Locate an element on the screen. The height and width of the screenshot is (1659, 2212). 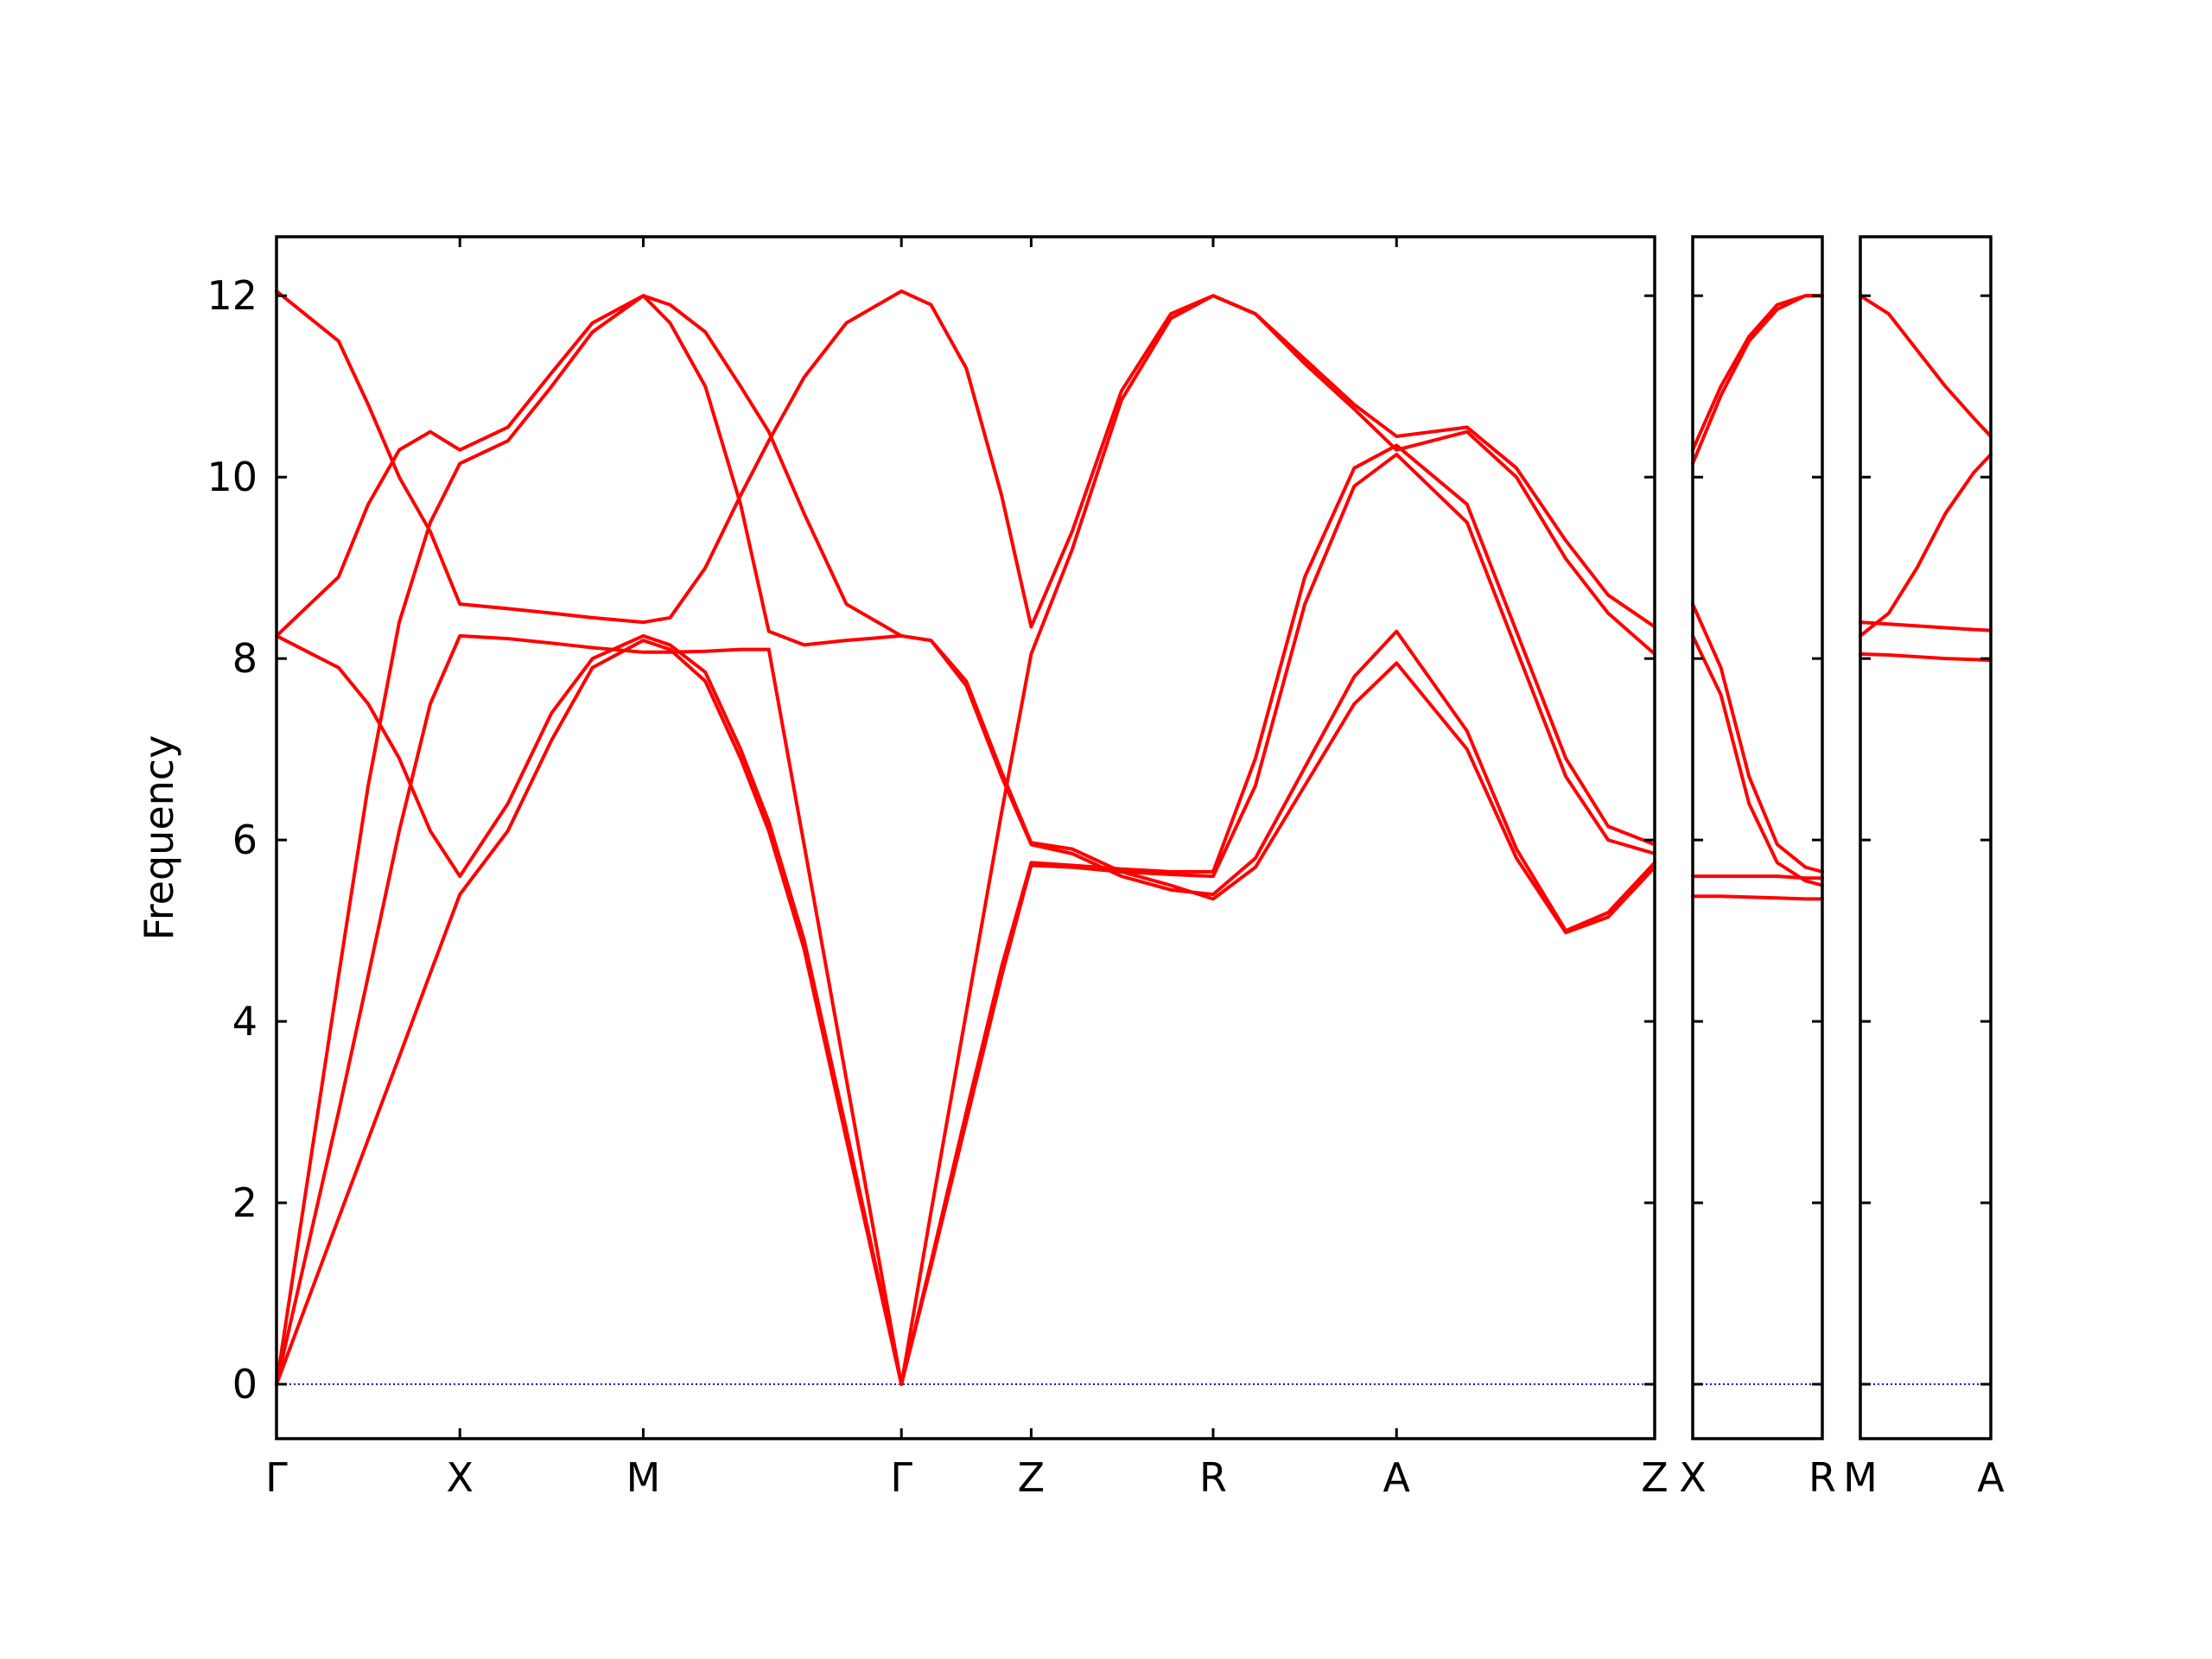
y-tick-label: 6 is located at coordinates (244, 840).